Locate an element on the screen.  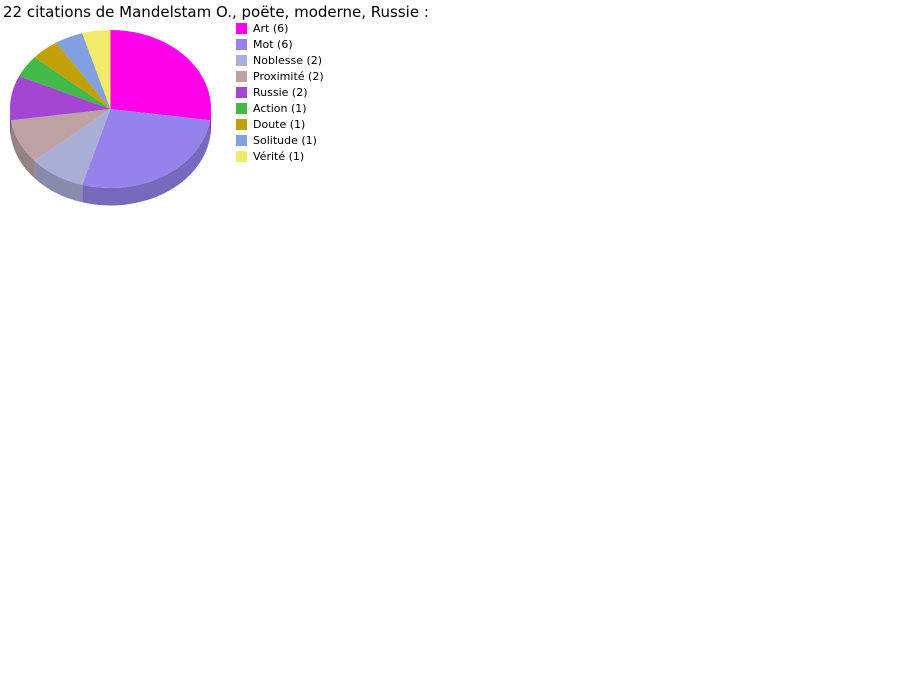
pie-slice-side-Mot is located at coordinates (146, 163).